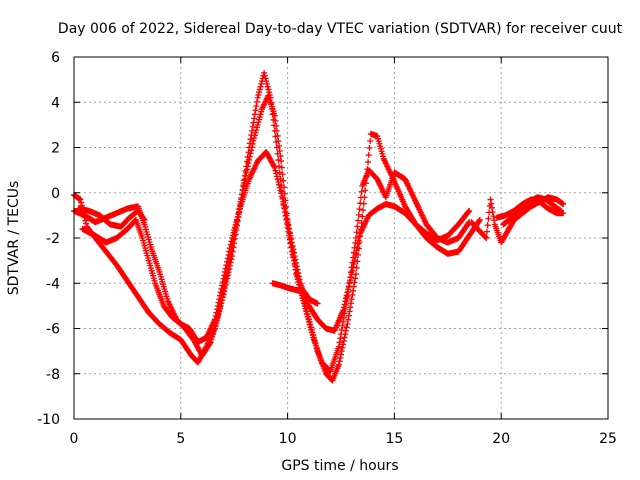 The width and height of the screenshot is (640, 480). I want to click on series-arc-D, so click(111, 217).